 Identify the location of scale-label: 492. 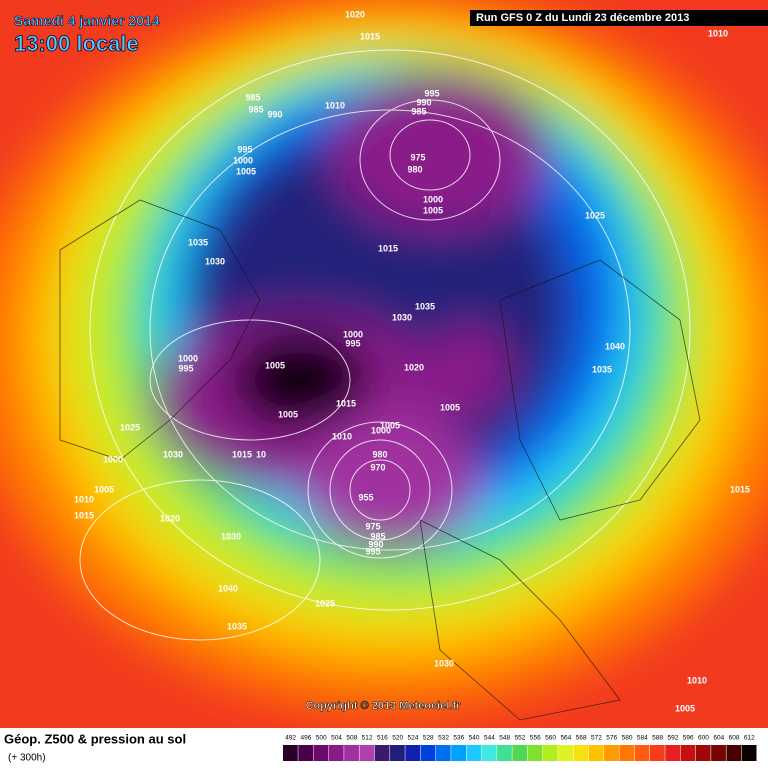
(290, 738).